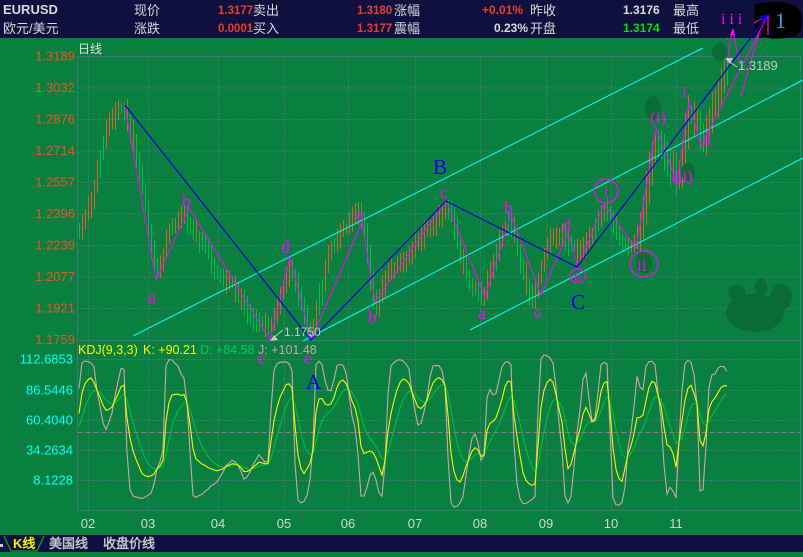  I want to click on svg-text: 07, so click(415, 523).